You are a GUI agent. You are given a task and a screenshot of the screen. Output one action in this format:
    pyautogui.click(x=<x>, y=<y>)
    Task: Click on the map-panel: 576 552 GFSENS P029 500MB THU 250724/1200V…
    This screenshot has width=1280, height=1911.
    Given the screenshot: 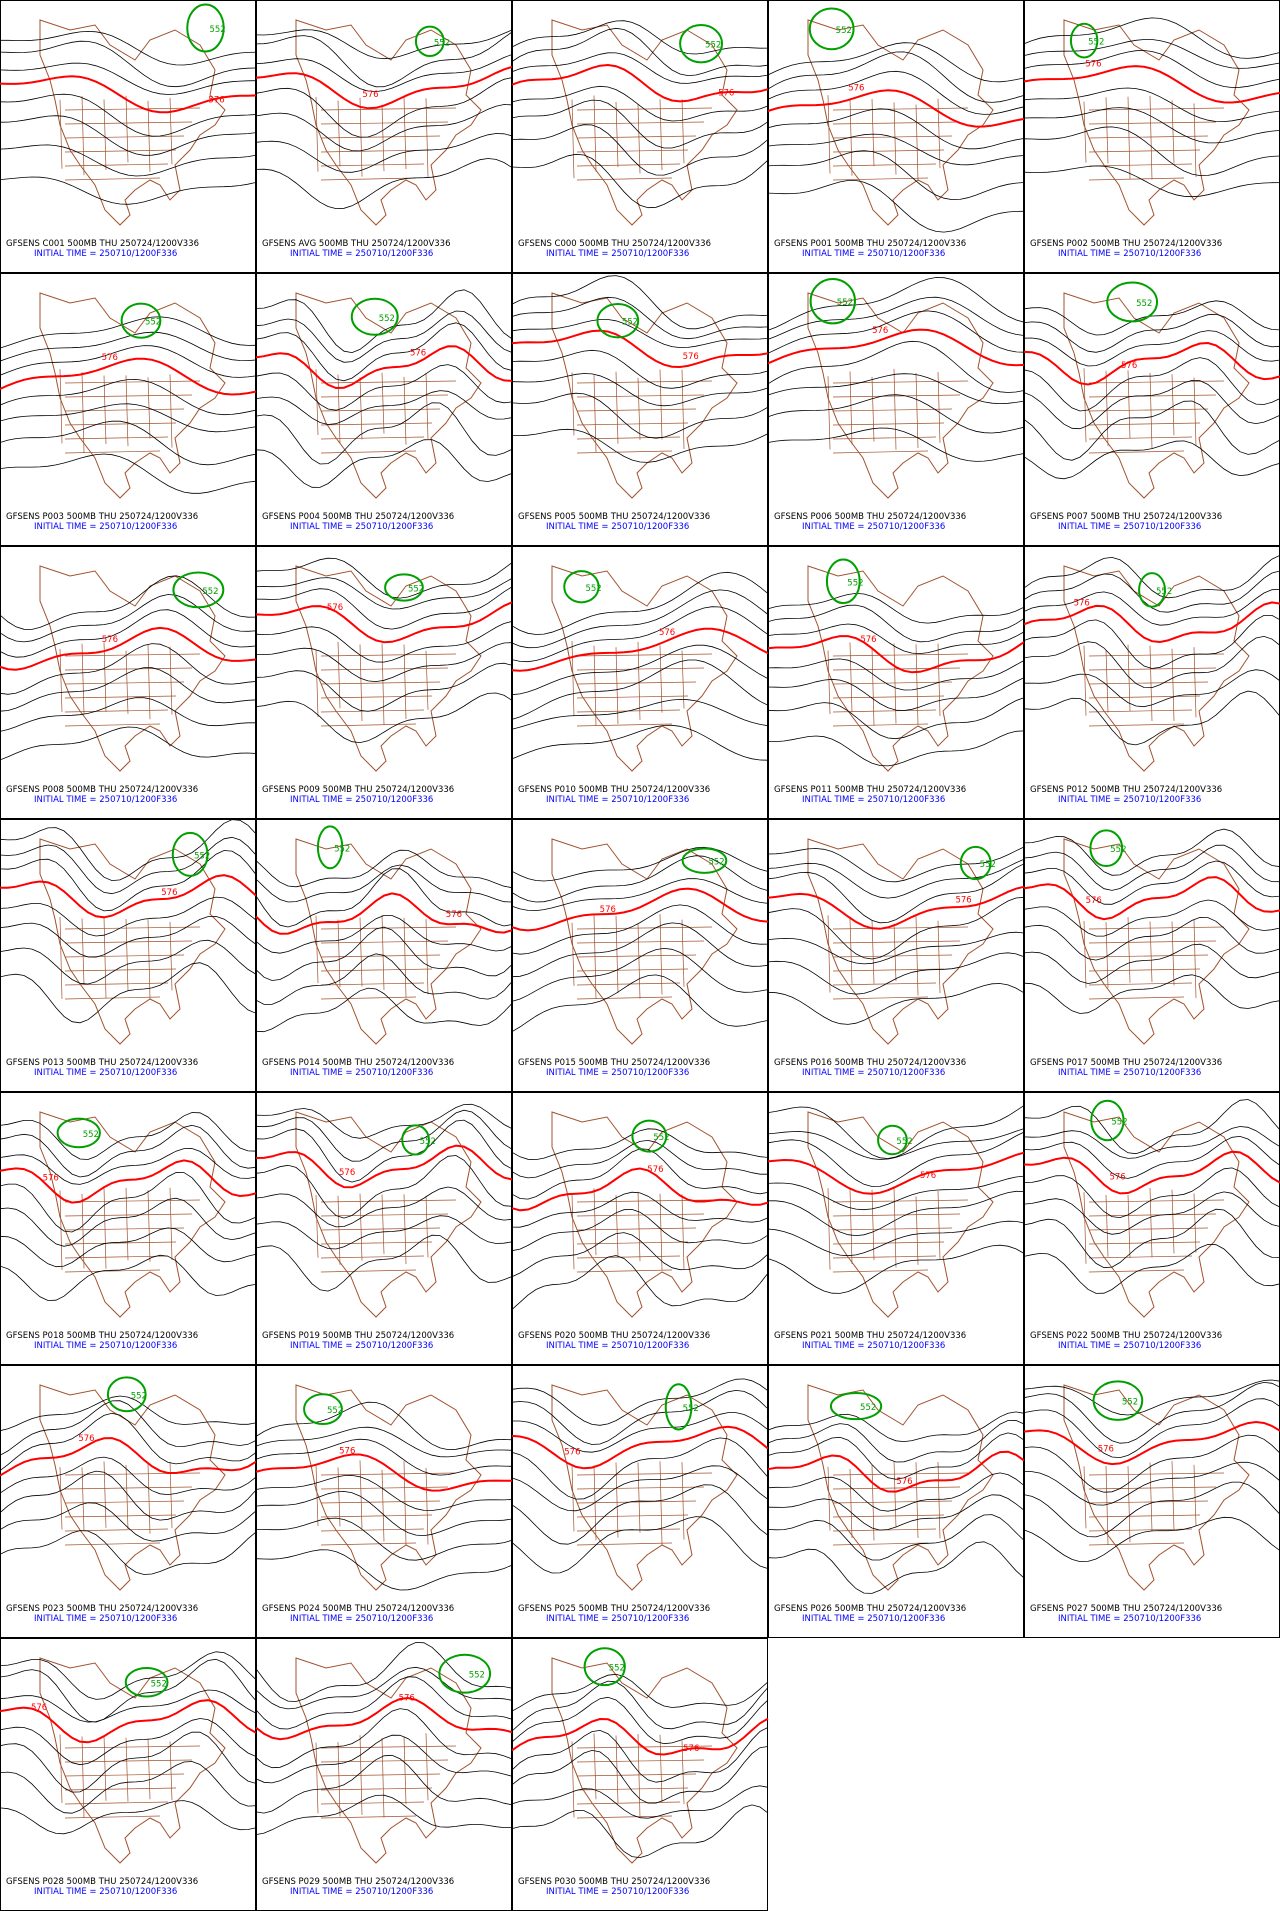 What is the action you would take?
    pyautogui.click(x=384, y=1774)
    